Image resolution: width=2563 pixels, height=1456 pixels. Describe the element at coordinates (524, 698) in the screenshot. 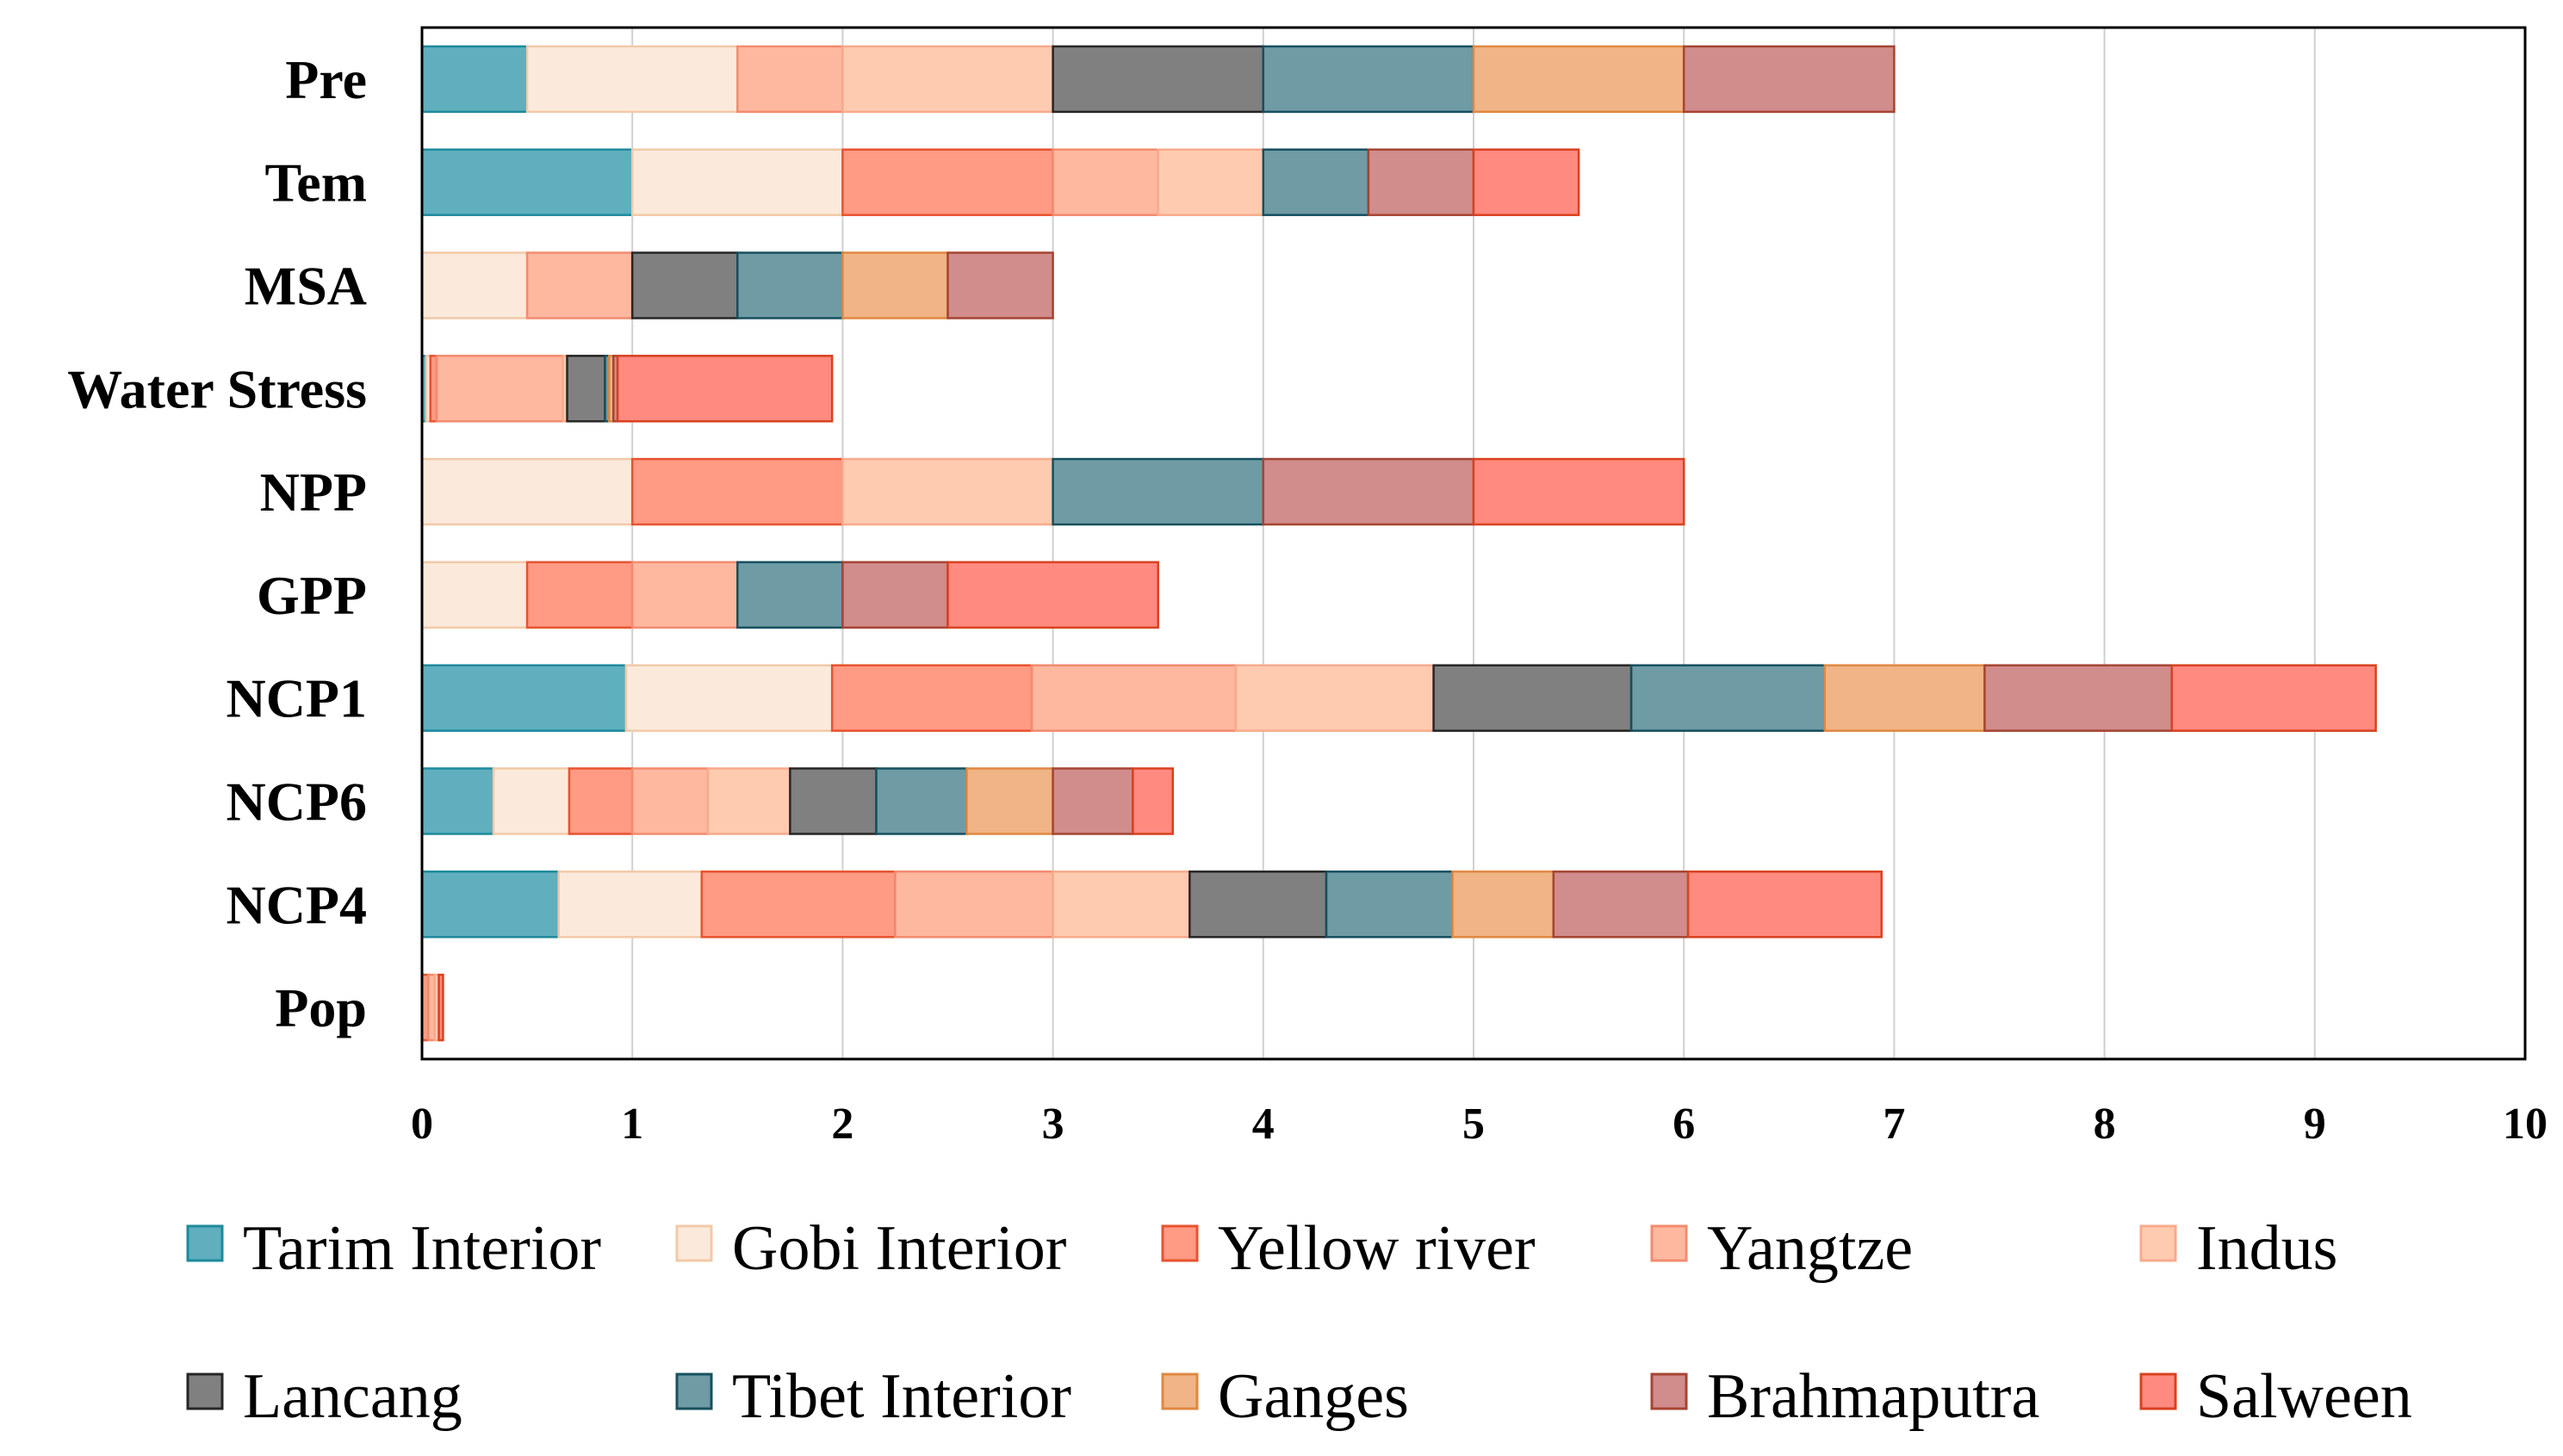

I see `bar-ncp1-tarim-interior` at that location.